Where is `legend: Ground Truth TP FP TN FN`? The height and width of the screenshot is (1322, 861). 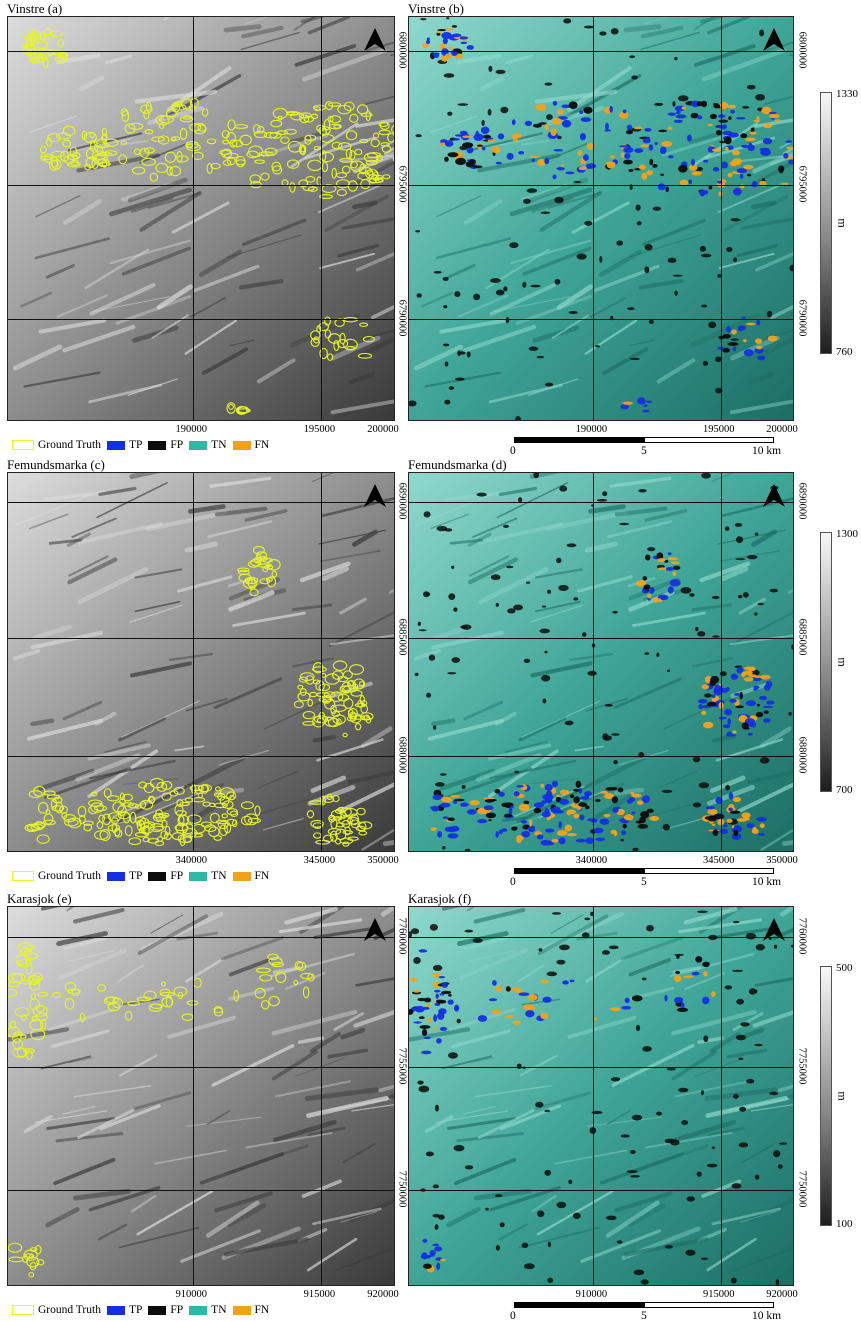 legend: Ground Truth TP FP TN FN is located at coordinates (143, 445).